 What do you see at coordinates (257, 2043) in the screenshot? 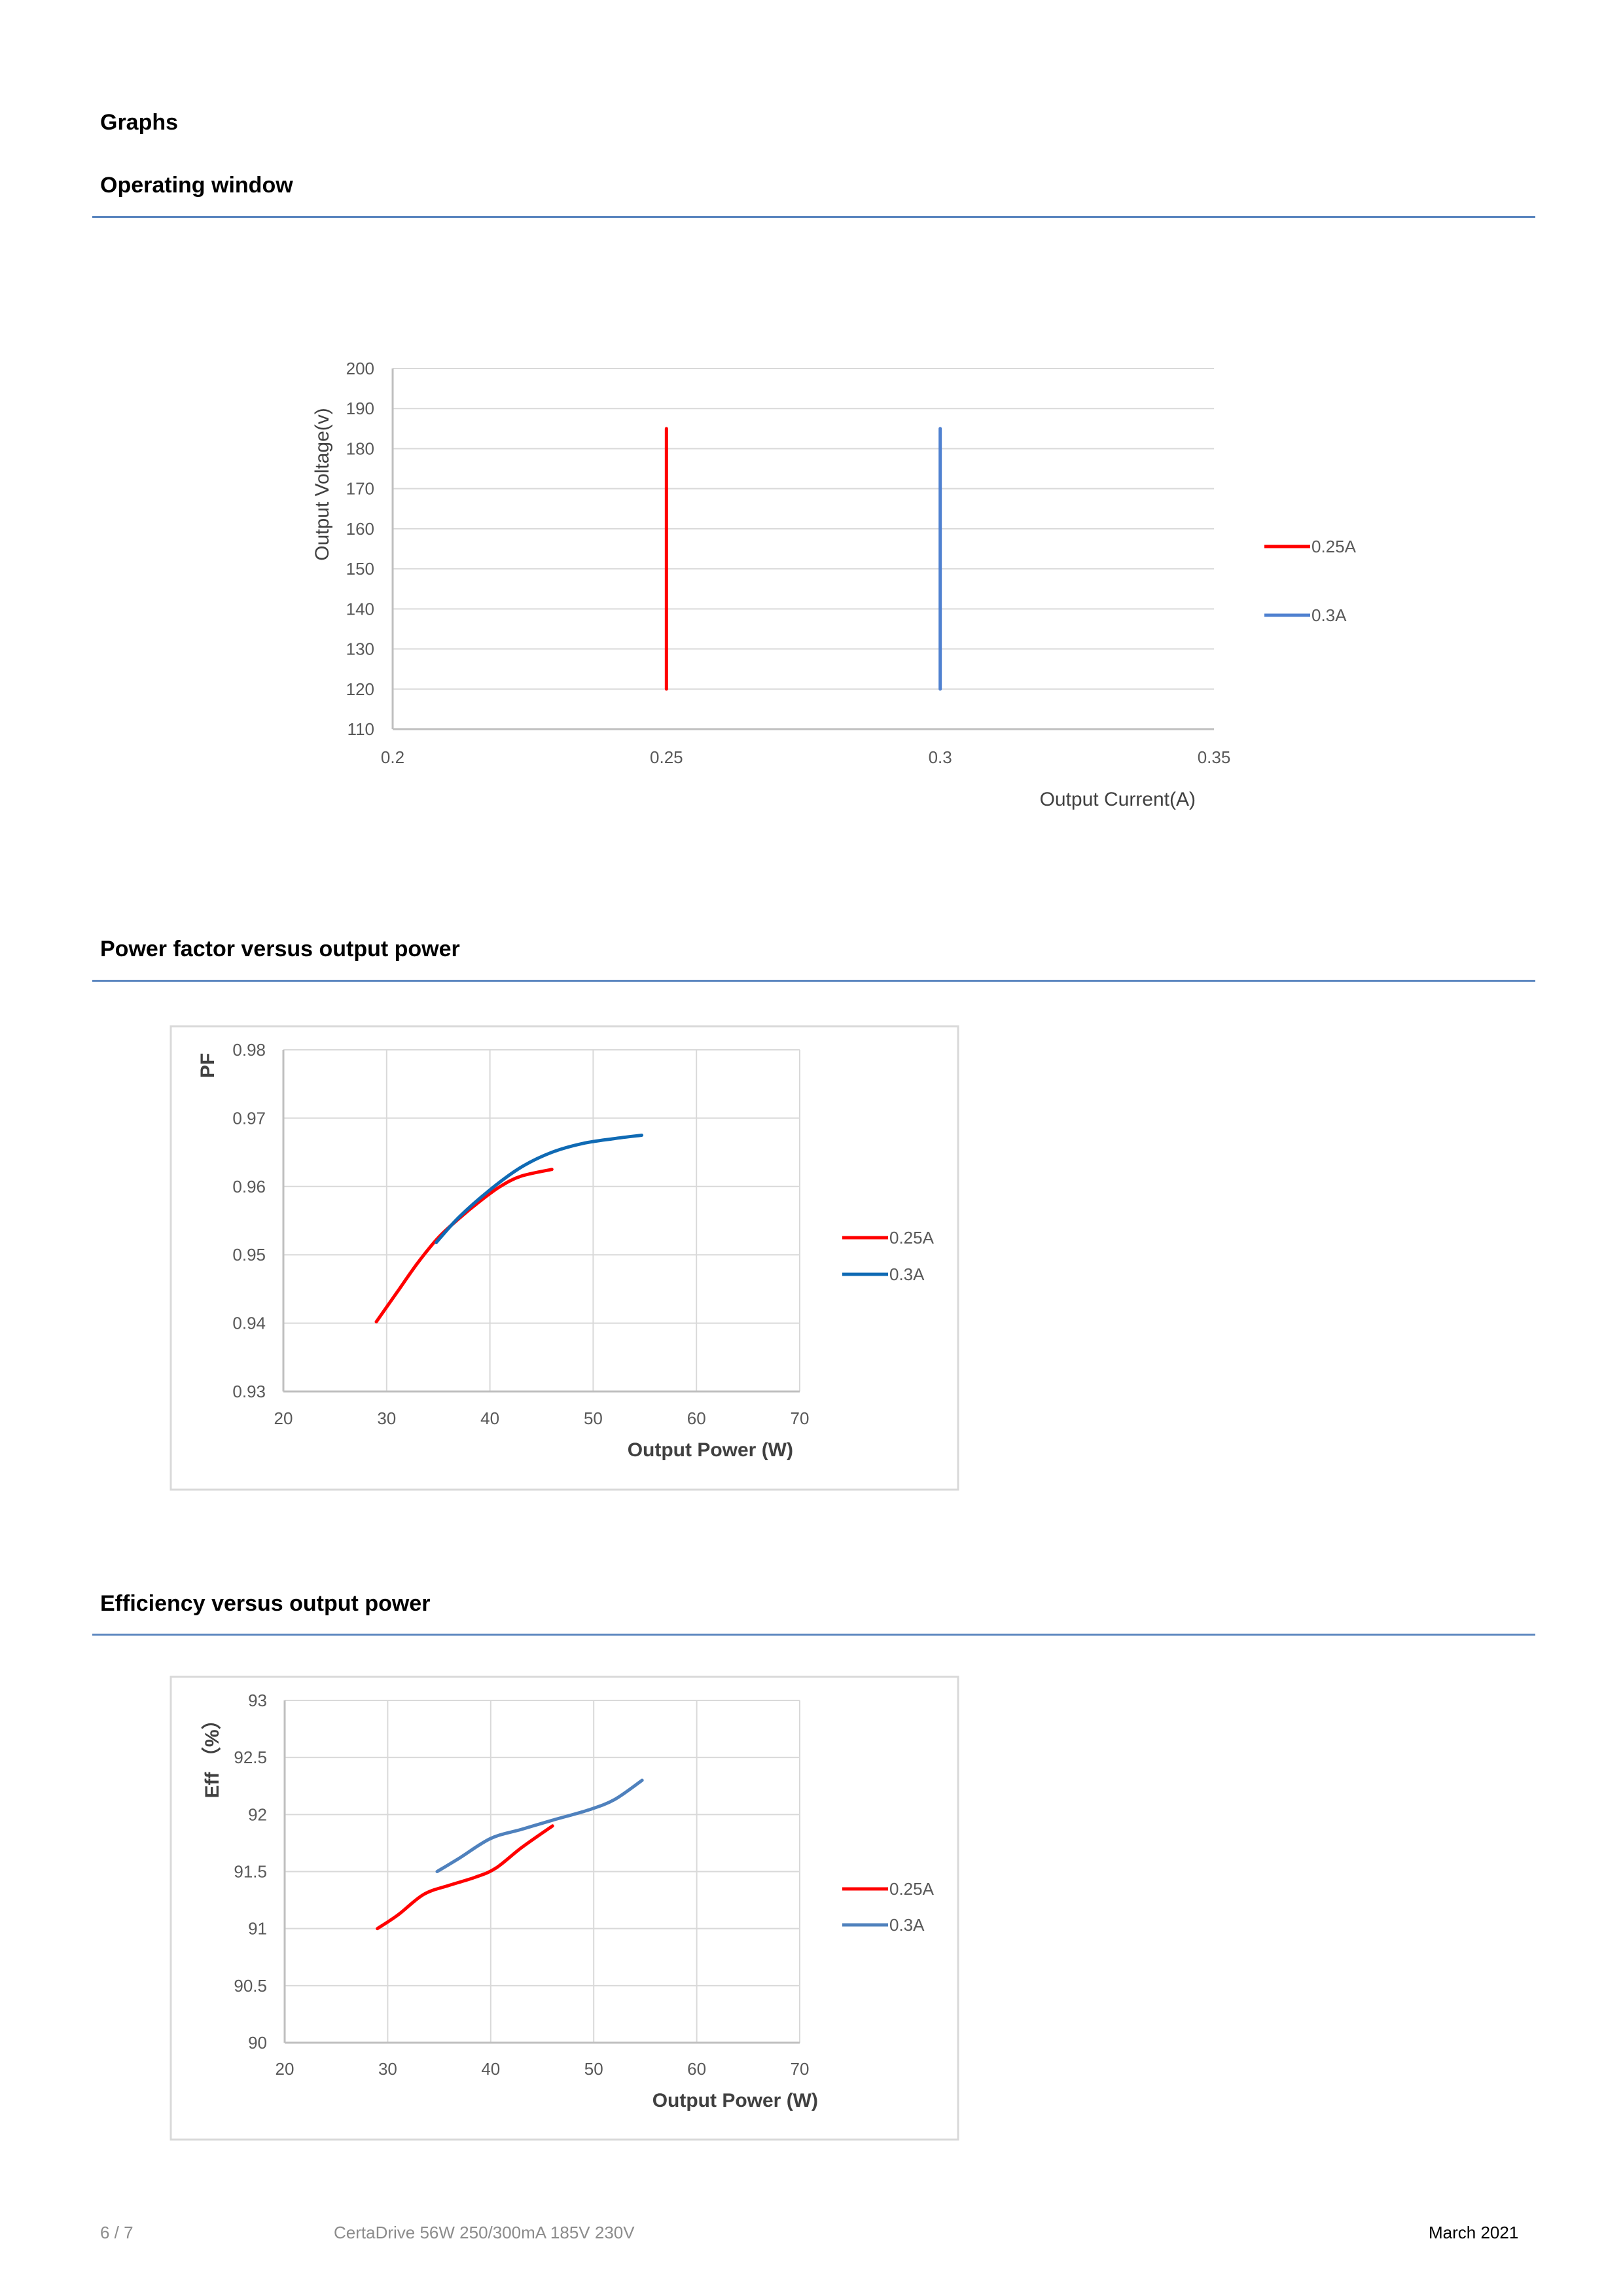
I see `y-tick-label: 90` at bounding box center [257, 2043].